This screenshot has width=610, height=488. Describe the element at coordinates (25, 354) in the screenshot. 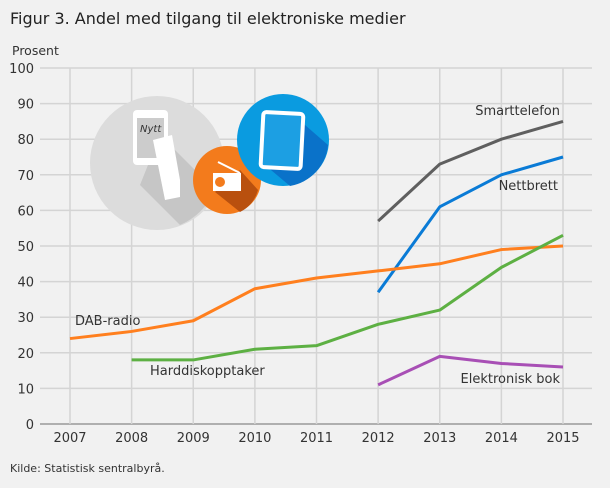

I see `y-tick-label: 20` at that location.